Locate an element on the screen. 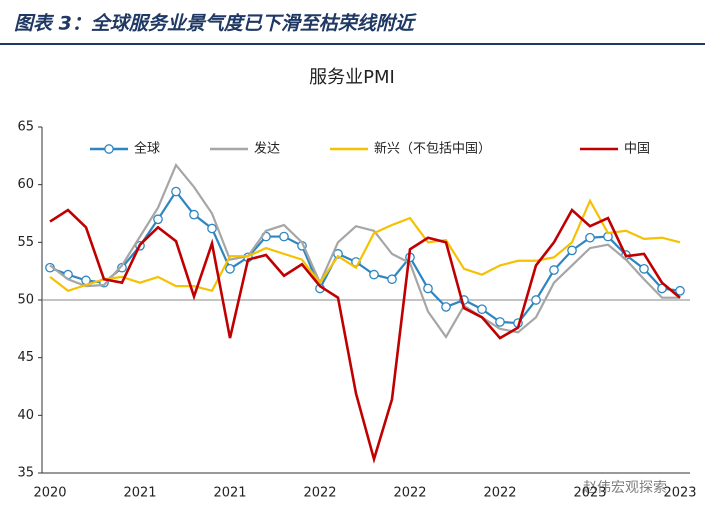  chart-title: 服务业PMI is located at coordinates (352, 77).